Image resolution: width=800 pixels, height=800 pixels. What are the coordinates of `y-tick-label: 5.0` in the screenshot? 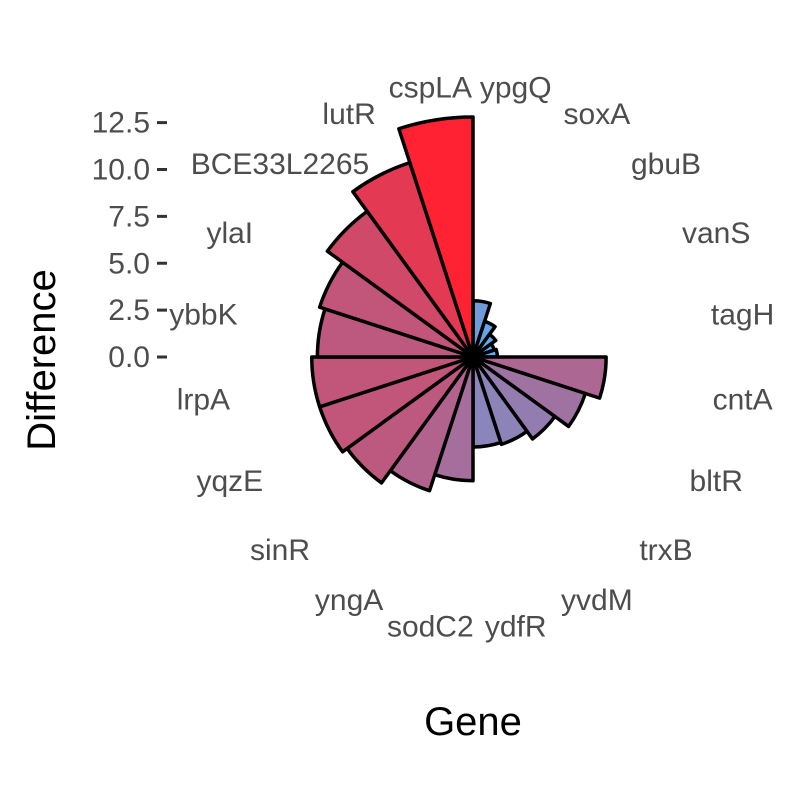 It's located at (129, 263).